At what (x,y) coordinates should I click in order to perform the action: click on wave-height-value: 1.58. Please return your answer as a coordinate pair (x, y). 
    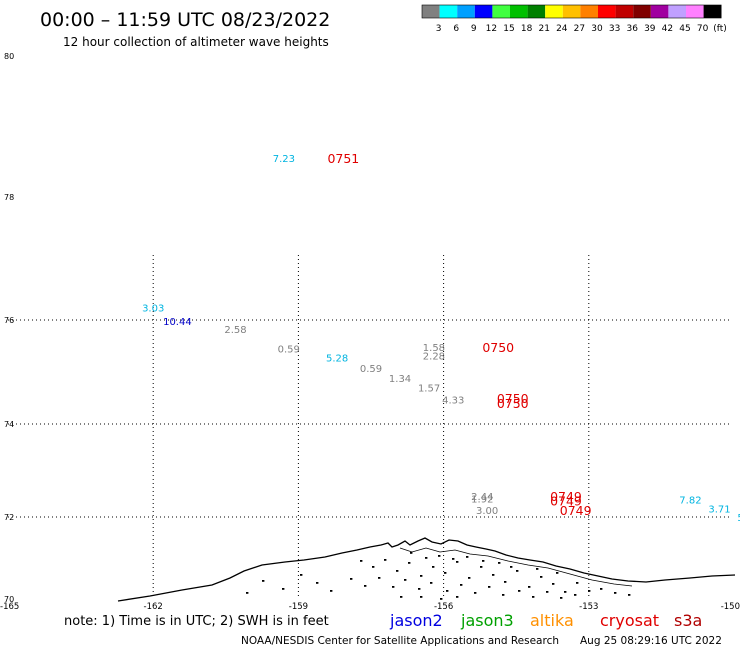
    Looking at the image, I should click on (434, 348).